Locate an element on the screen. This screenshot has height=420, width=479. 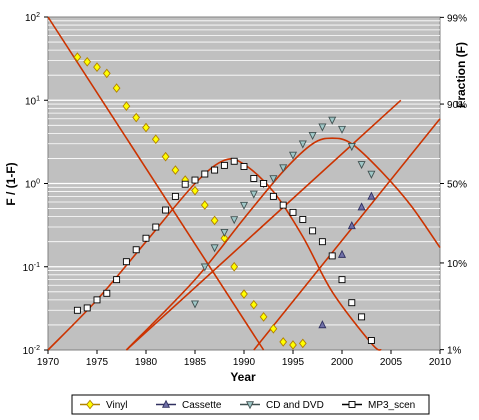
legend-label-cassette: Cassette is located at coordinates (202, 405).